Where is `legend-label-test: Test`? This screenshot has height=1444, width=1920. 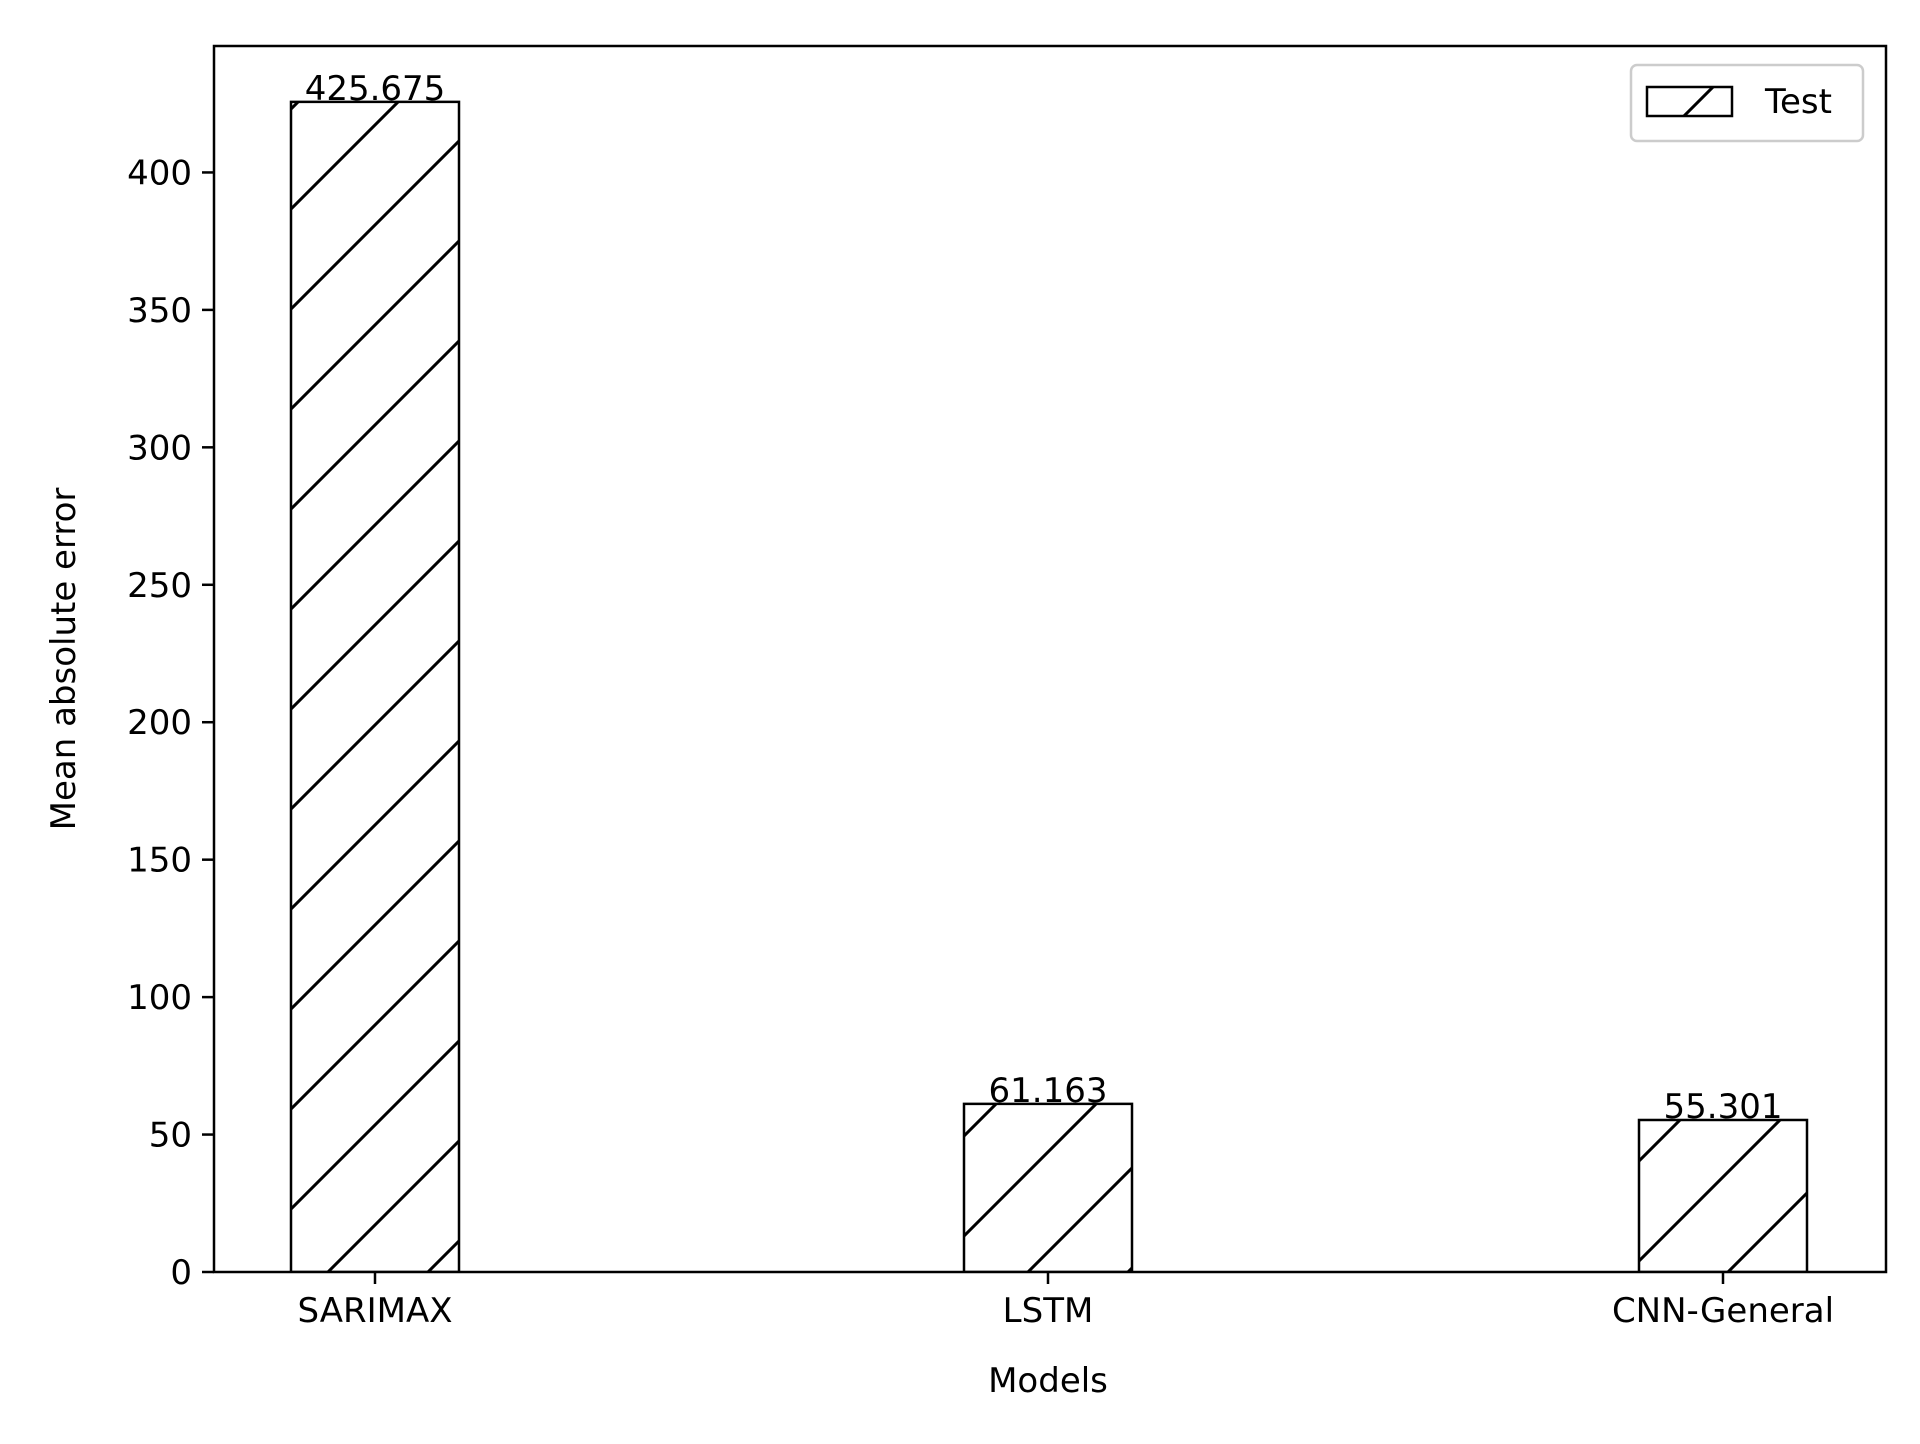
legend-label-test: Test is located at coordinates (1798, 102).